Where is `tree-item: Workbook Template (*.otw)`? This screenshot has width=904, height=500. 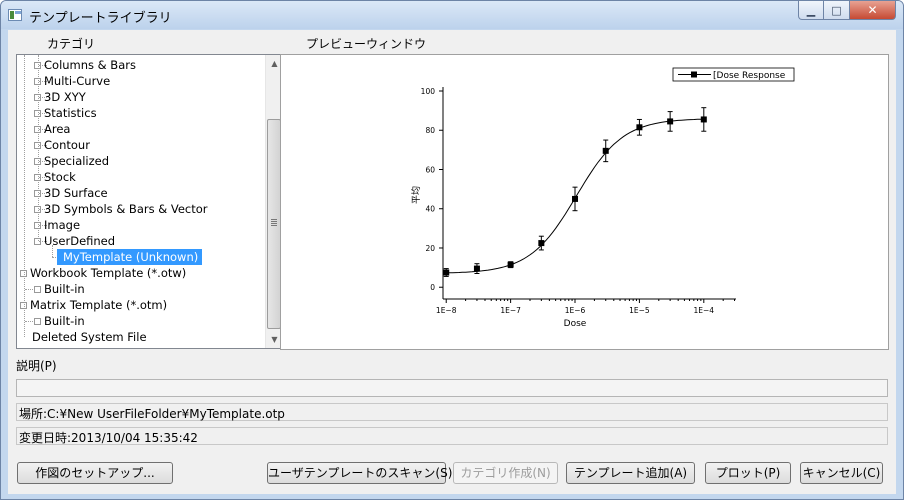
tree-item: Workbook Template (*.otw) is located at coordinates (103, 273).